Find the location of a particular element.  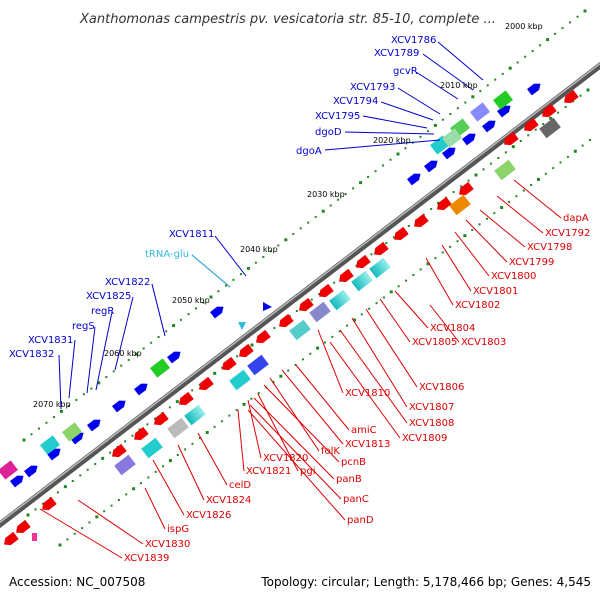

gene-label: XCV1822 is located at coordinates (127, 282).